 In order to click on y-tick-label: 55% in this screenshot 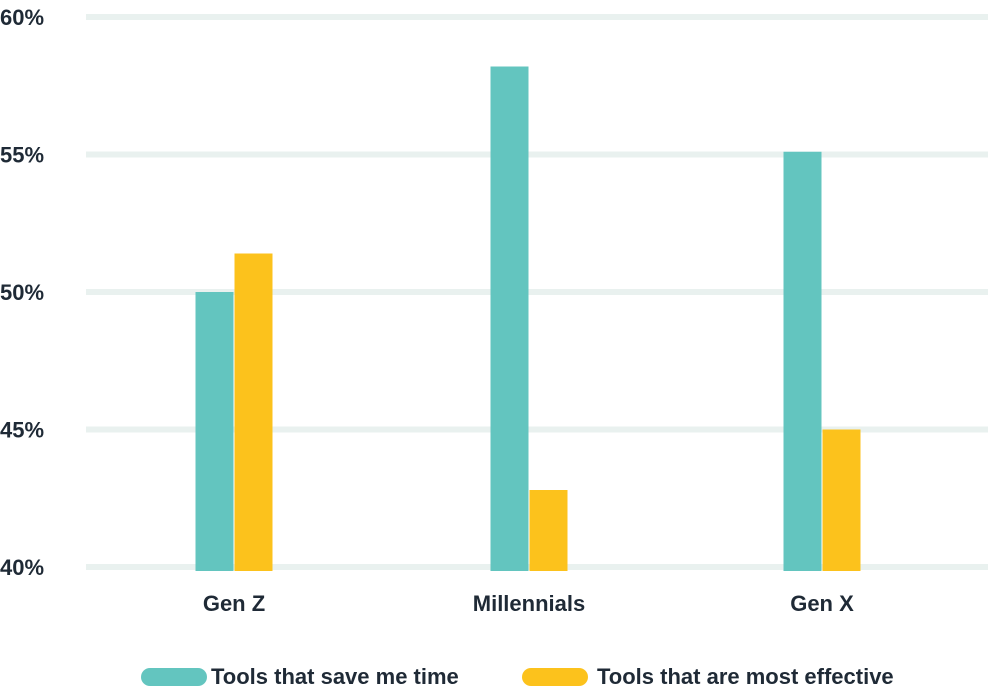, I will do `click(22, 155)`.